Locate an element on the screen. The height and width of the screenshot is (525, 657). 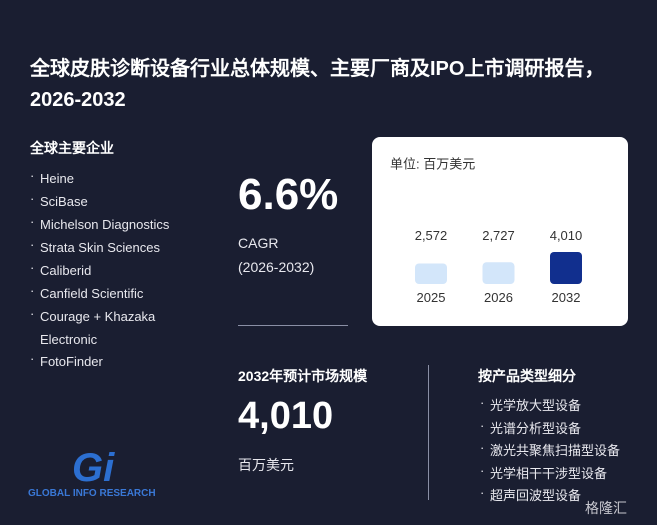
chart: 单位: 百万美元 2,572 2025 2,727 2026 4,010 2032 is located at coordinates (486, 230).